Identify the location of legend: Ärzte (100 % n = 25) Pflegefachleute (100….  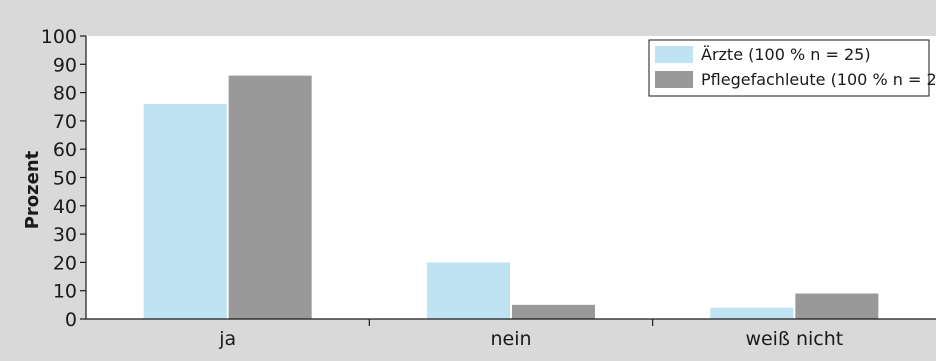
(792, 68).